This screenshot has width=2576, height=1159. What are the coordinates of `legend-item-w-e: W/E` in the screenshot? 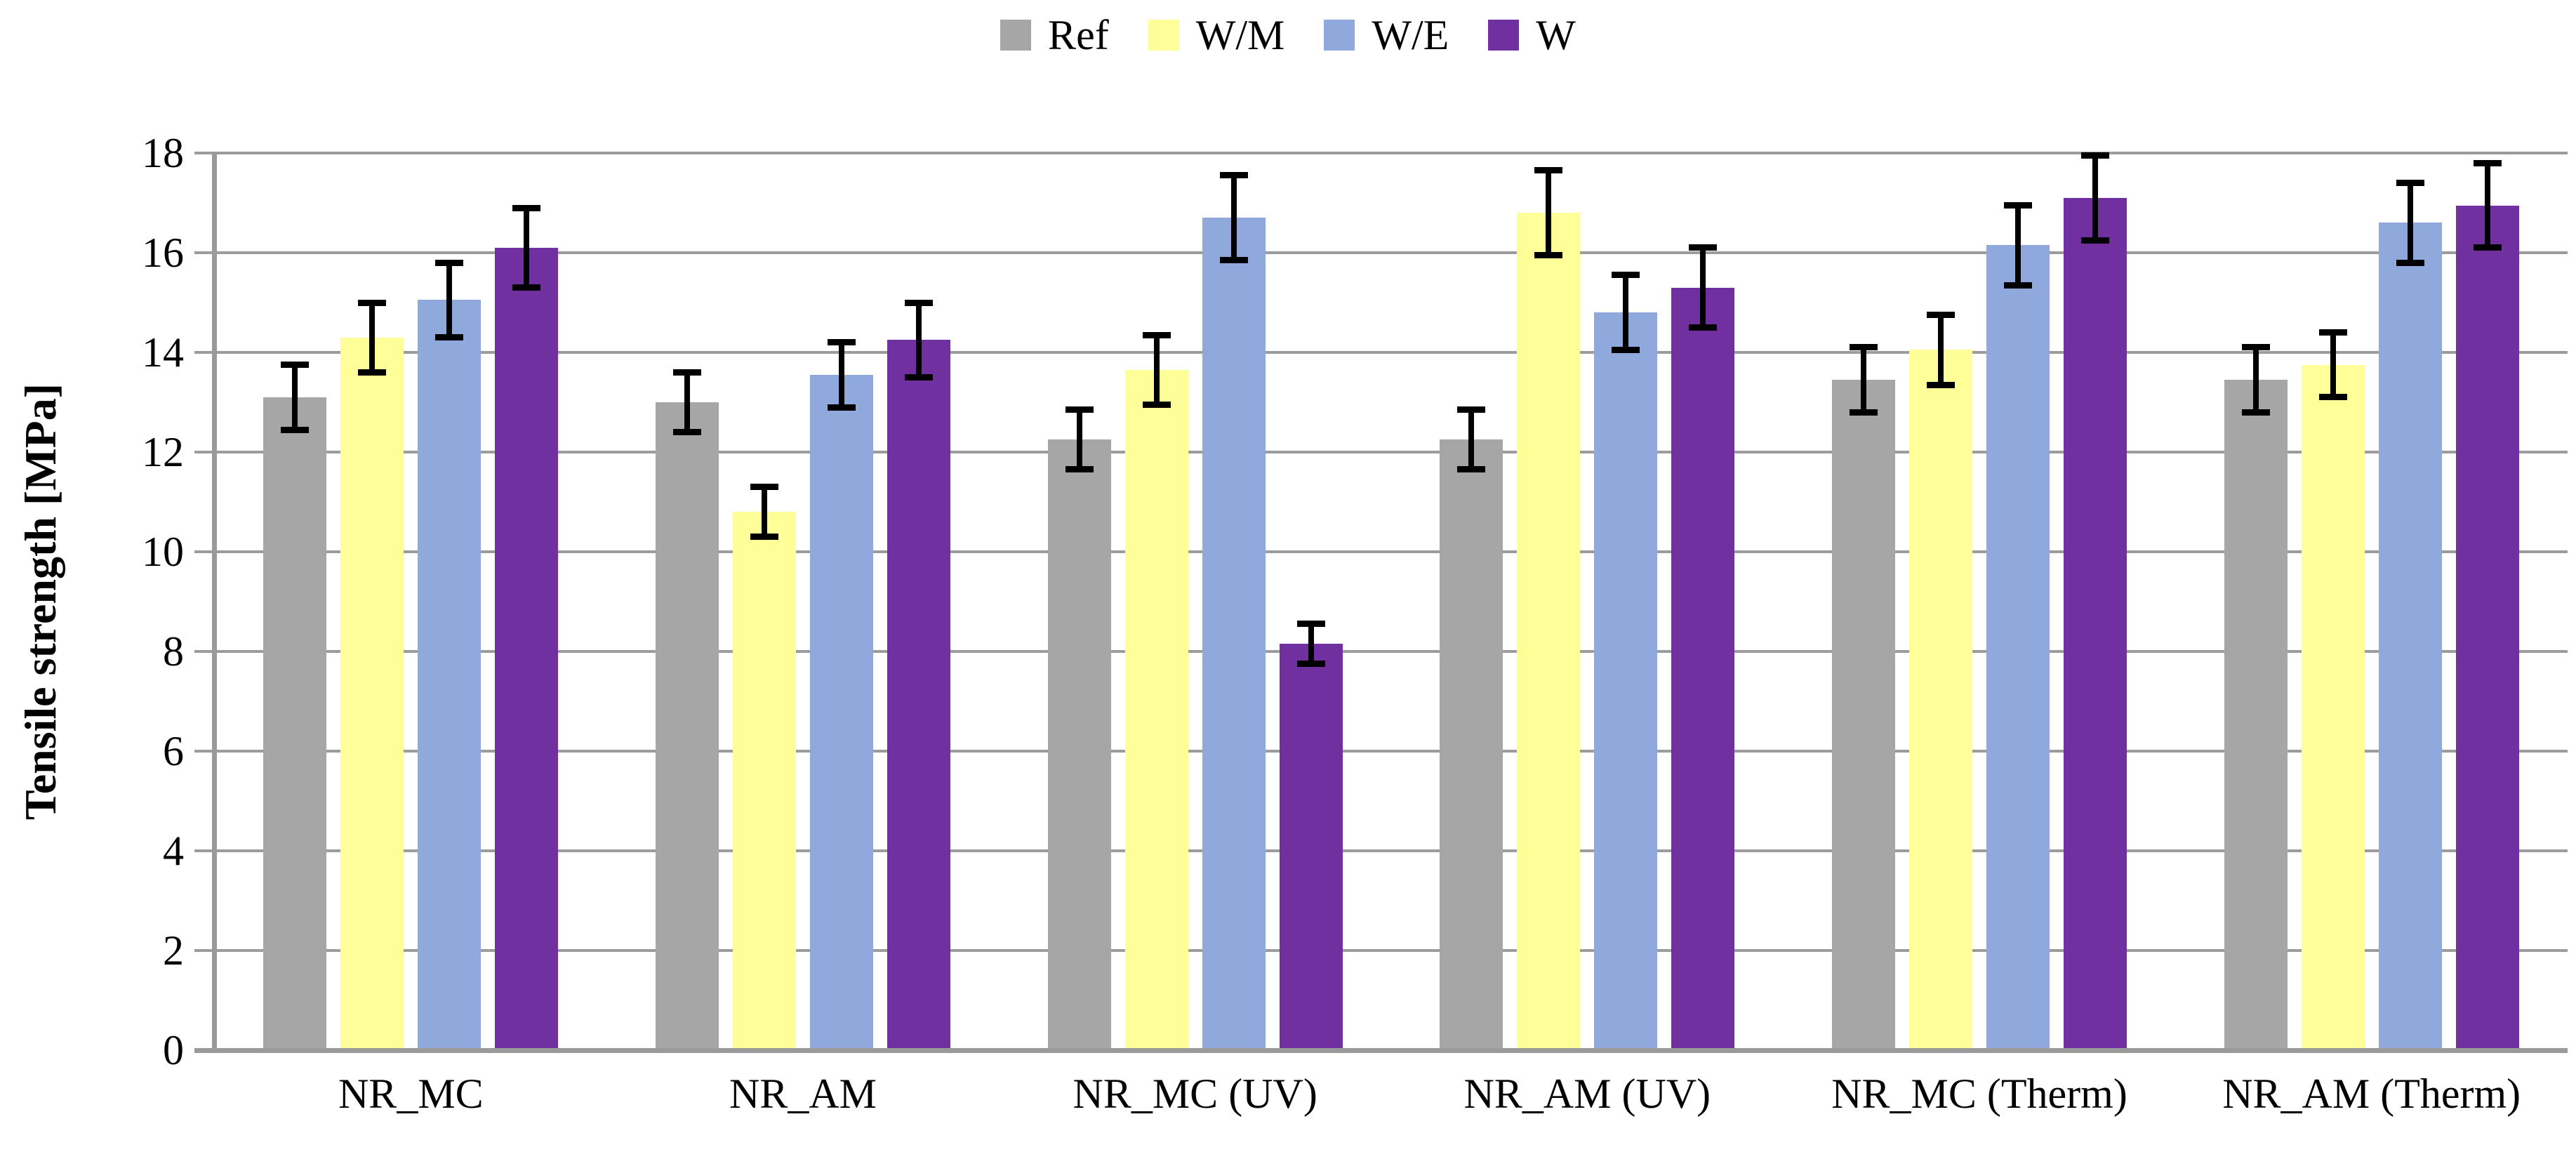 It's located at (1387, 35).